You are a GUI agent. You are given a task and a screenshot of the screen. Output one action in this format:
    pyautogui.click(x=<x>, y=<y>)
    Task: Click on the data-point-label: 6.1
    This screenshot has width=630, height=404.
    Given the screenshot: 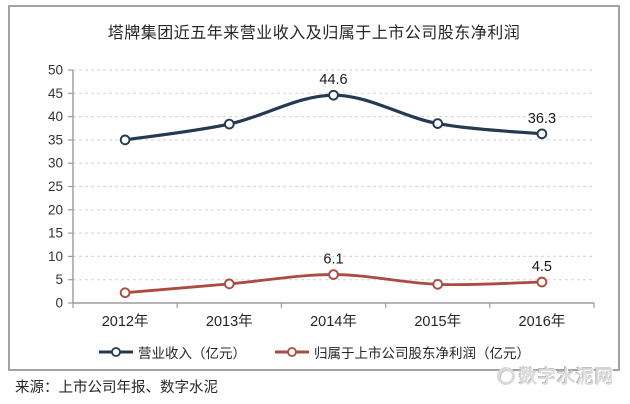 What is the action you would take?
    pyautogui.click(x=333, y=260)
    